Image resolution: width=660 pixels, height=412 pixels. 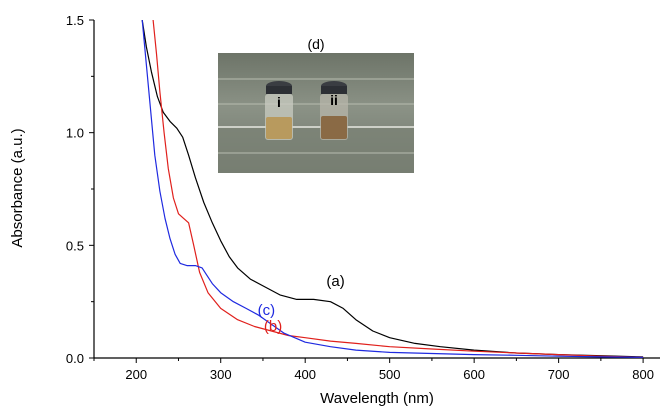 What do you see at coordinates (75, 245) in the screenshot?
I see `y-tick-label: 0.5` at bounding box center [75, 245].